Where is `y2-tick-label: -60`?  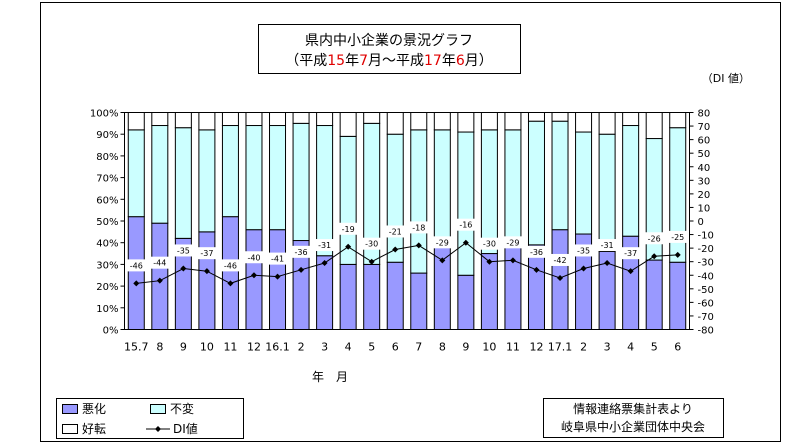
y2-tick-label: -60 is located at coordinates (706, 303).